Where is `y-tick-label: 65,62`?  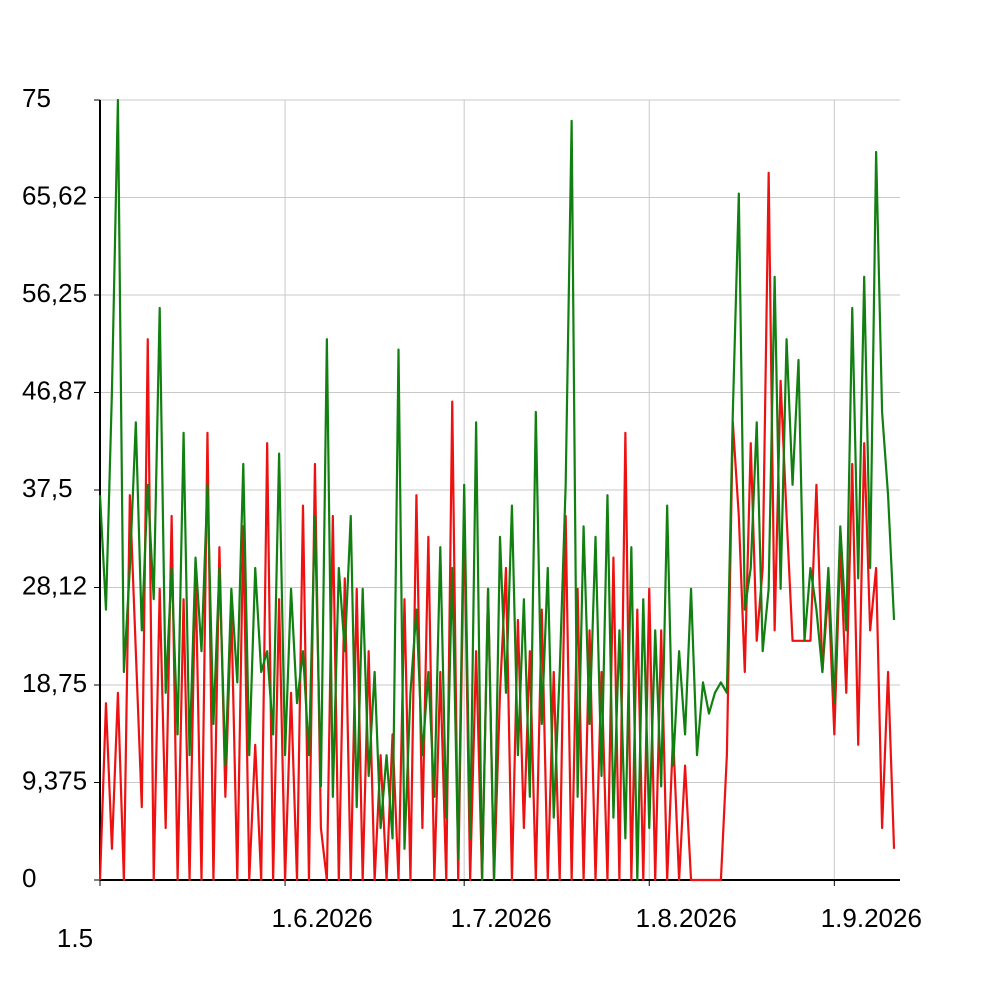 y-tick-label: 65,62 is located at coordinates (54, 195).